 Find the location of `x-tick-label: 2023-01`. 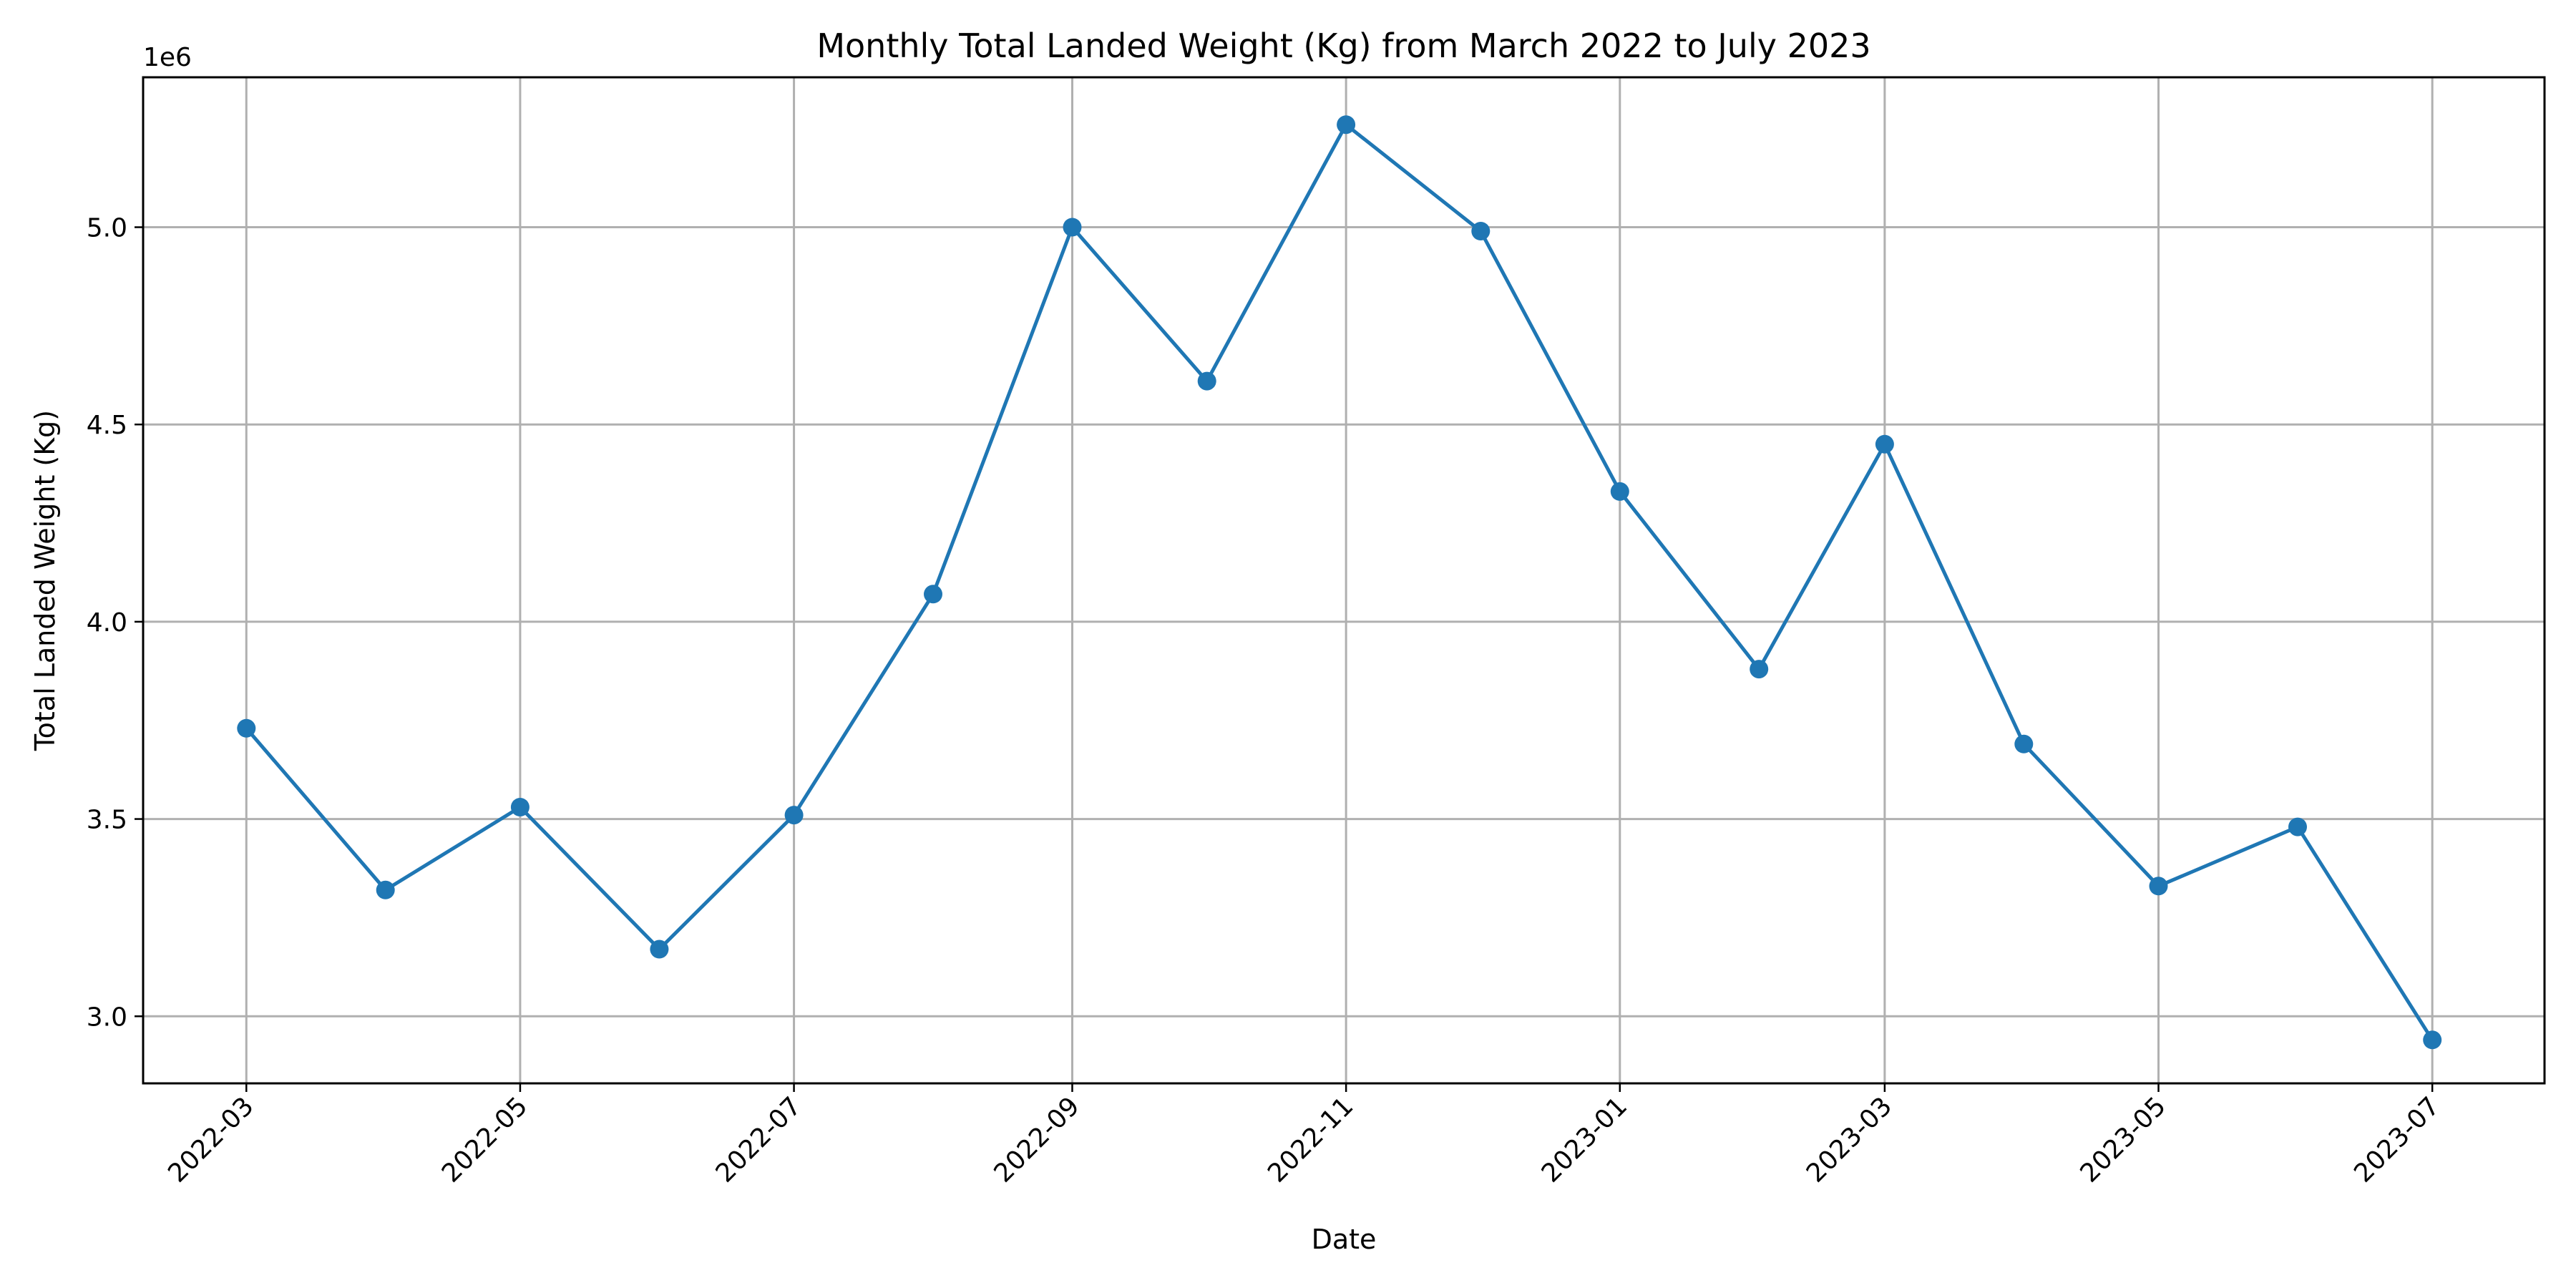

x-tick-label: 2023-01 is located at coordinates (1584, 1139).